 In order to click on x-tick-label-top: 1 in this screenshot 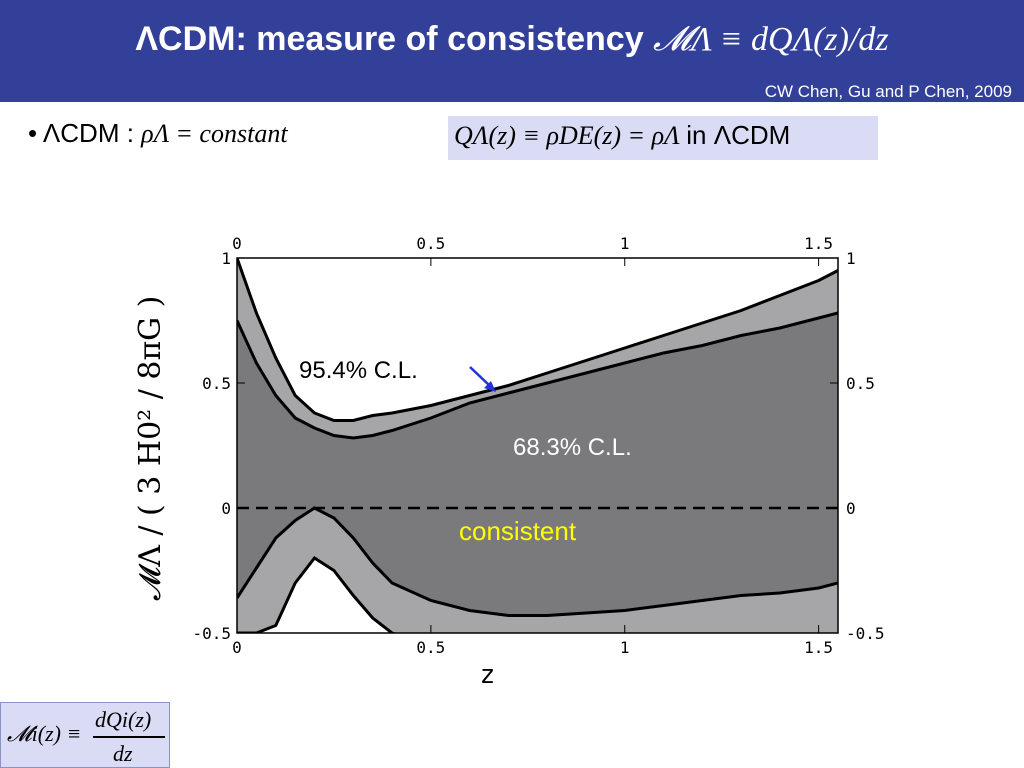, I will do `click(625, 243)`.